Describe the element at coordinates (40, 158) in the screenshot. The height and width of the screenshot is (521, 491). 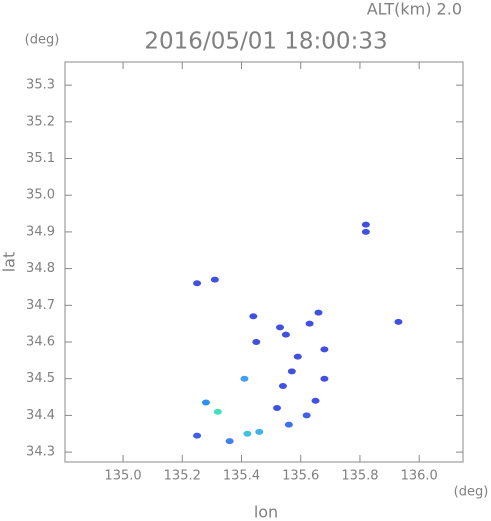
I see `y-tick-label: 35.1` at that location.